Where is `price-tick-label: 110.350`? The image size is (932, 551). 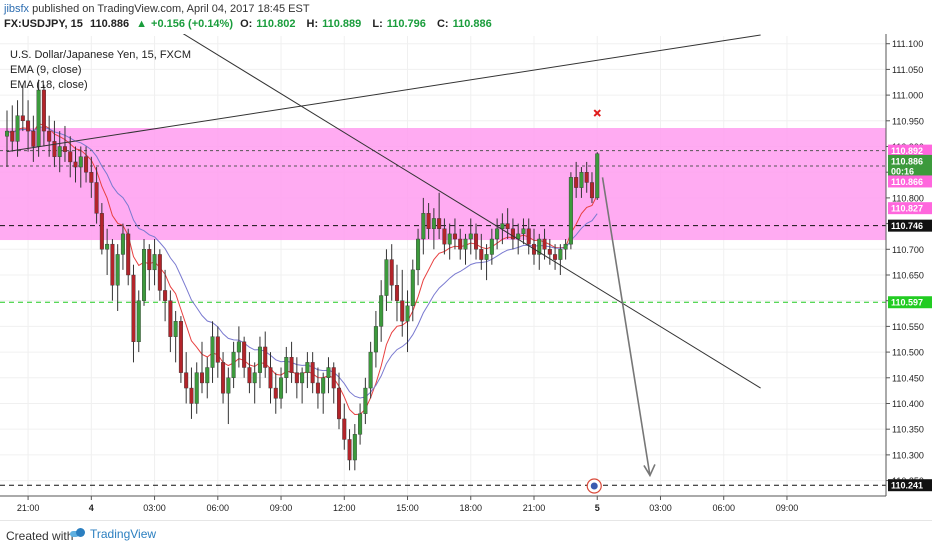 price-tick-label: 110.350 is located at coordinates (908, 430).